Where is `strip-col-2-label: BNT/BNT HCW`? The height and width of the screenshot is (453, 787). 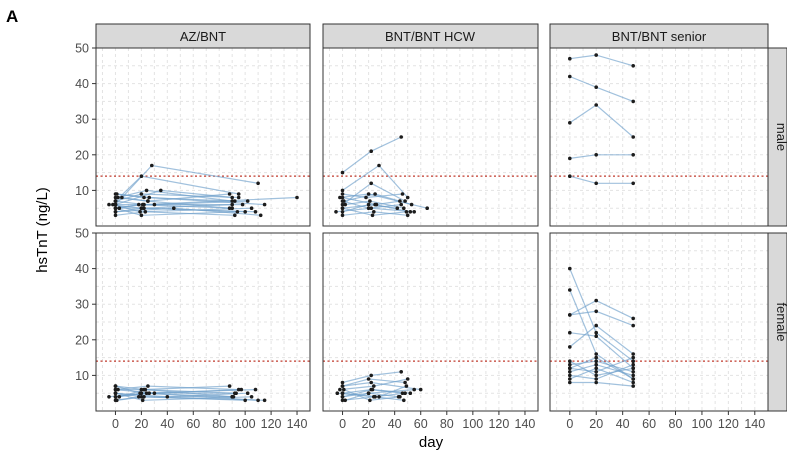 strip-col-2-label: BNT/BNT HCW is located at coordinates (430, 36).